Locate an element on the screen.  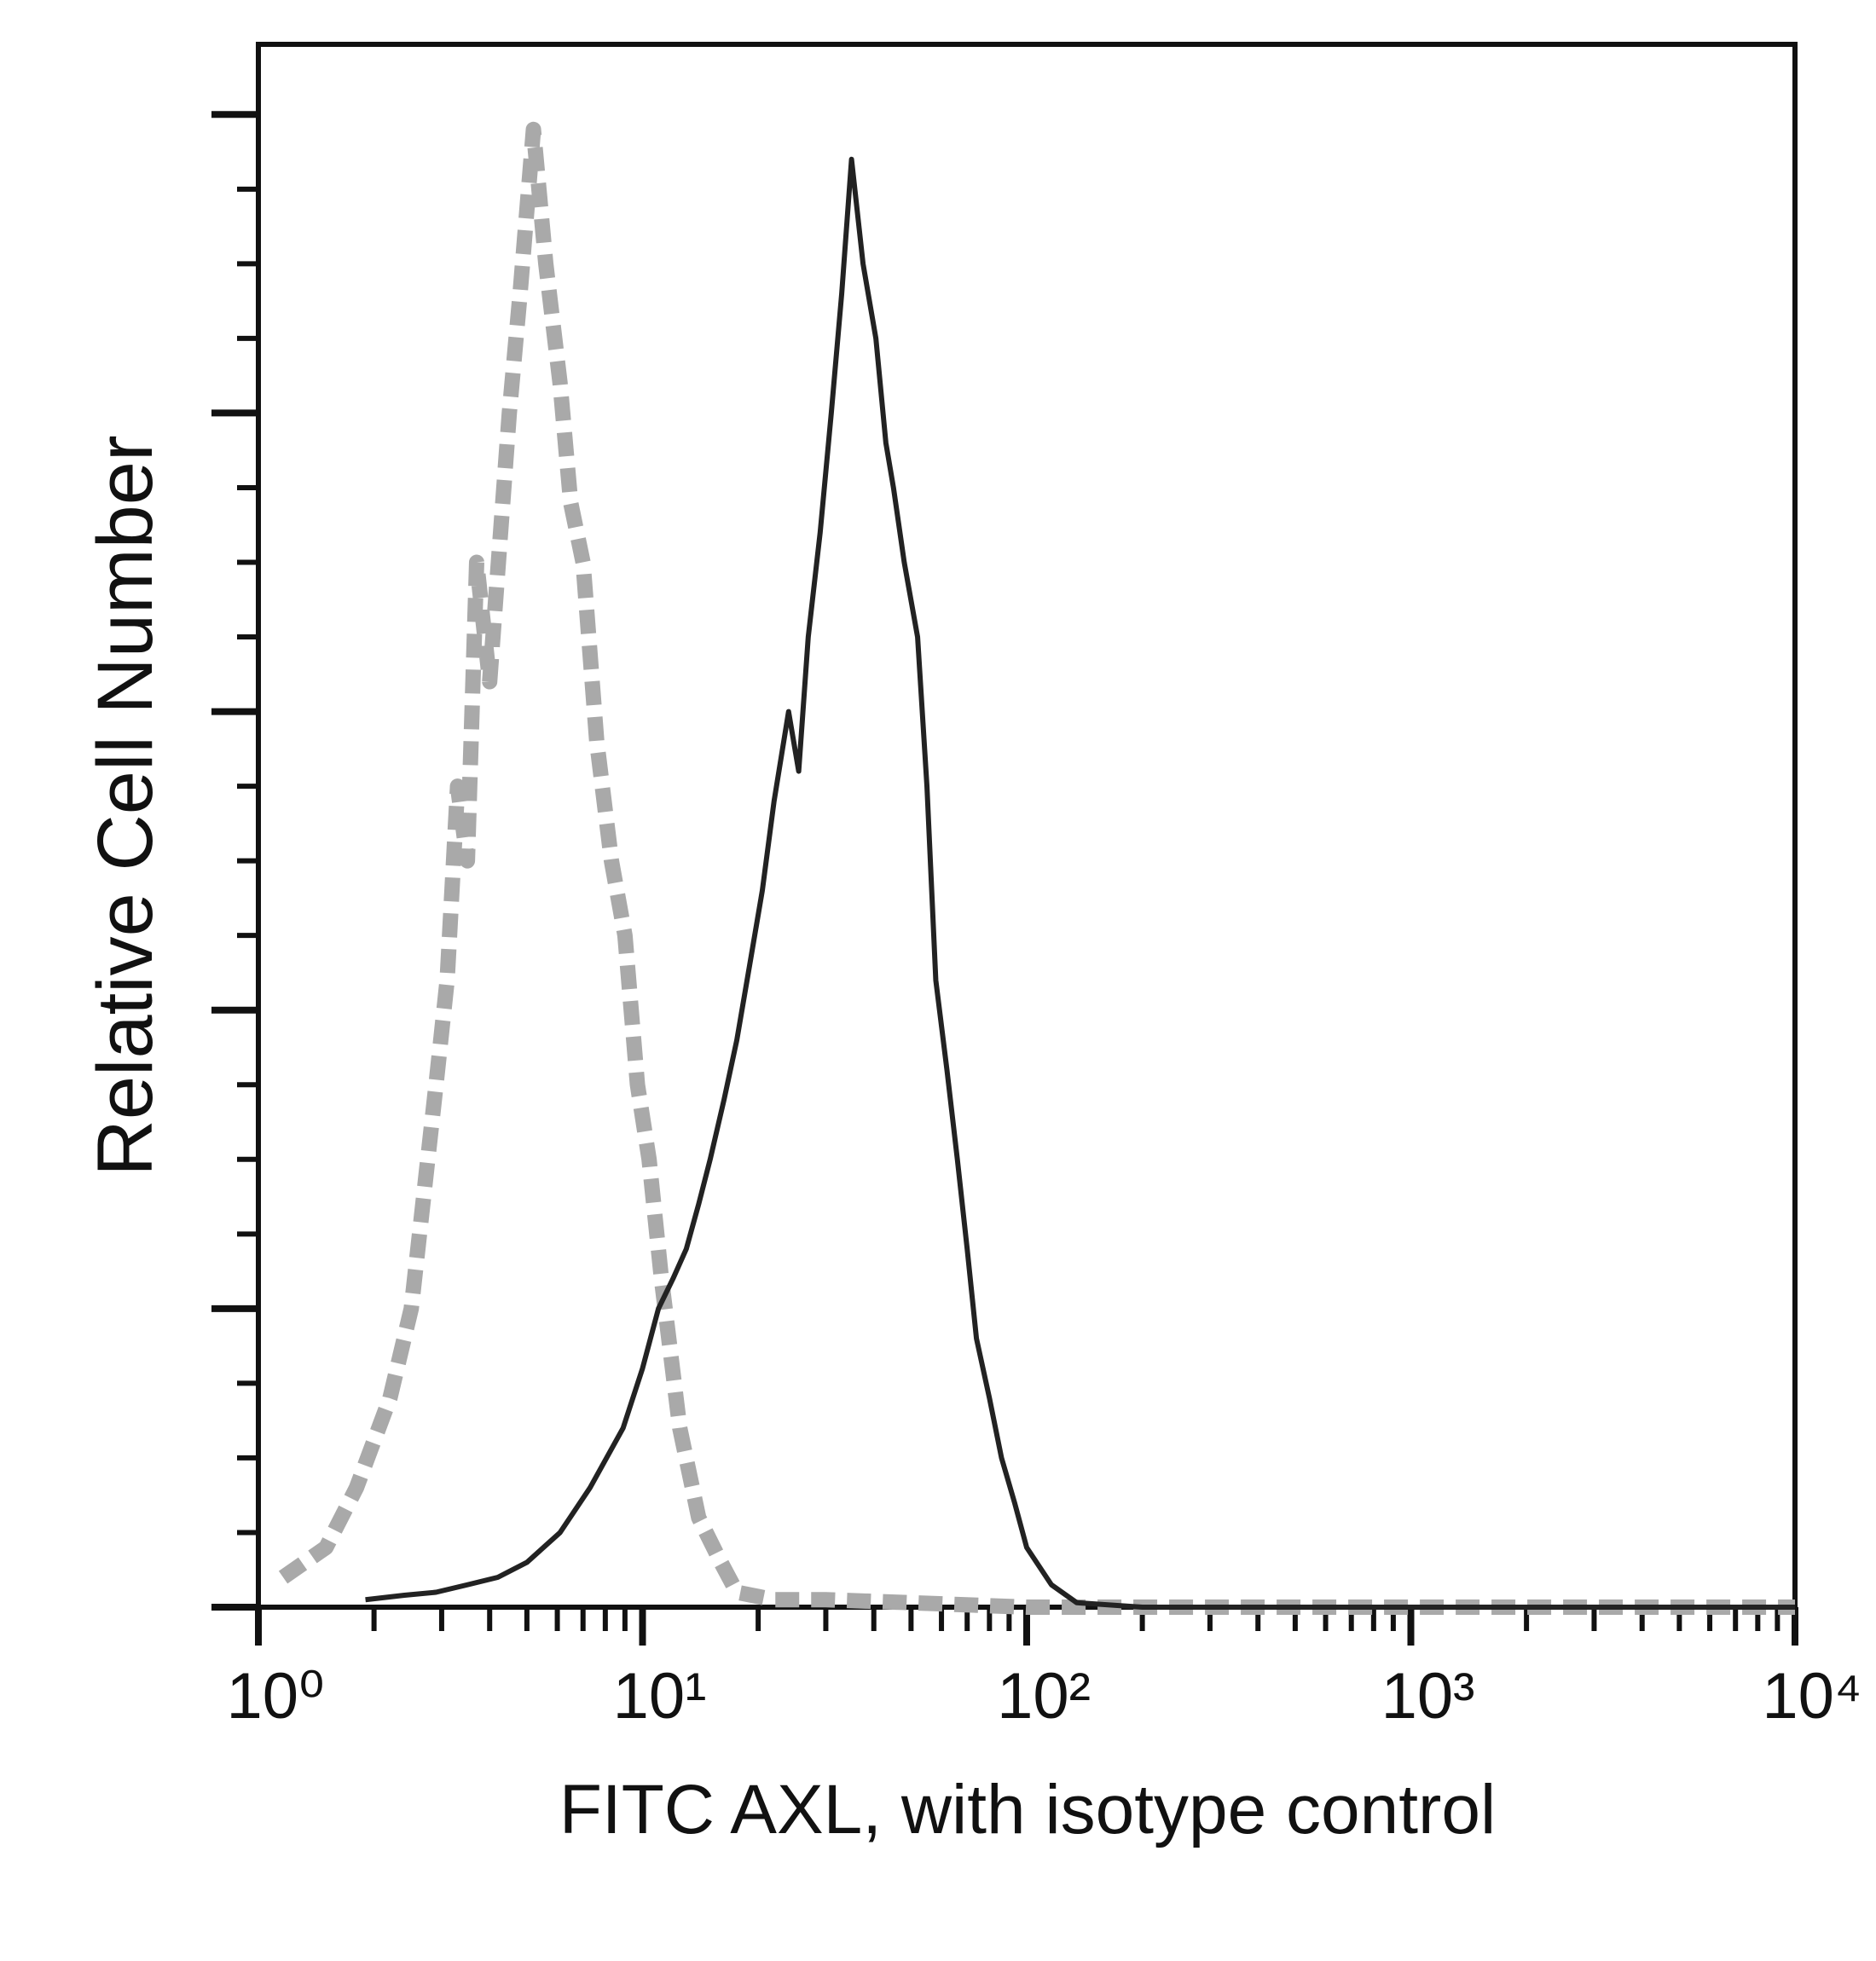
y-axis-title: Relative Cell Number is located at coordinates (126, 805).